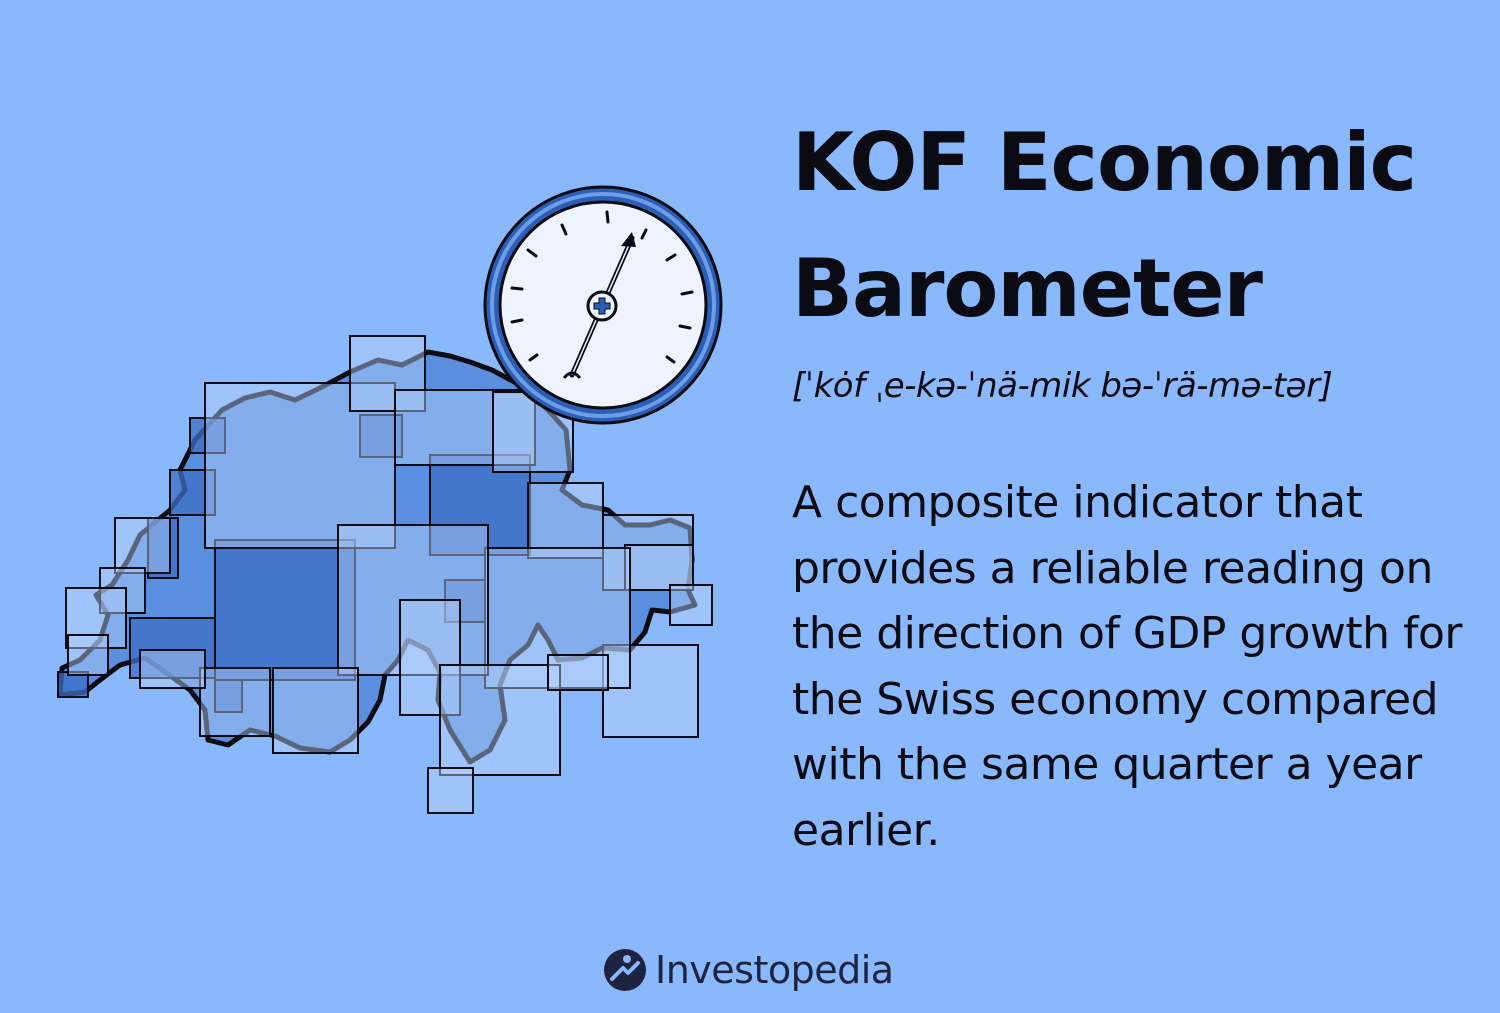  Describe the element at coordinates (1104, 225) in the screenshot. I see `page-title: KOF Economic Barometer` at that location.